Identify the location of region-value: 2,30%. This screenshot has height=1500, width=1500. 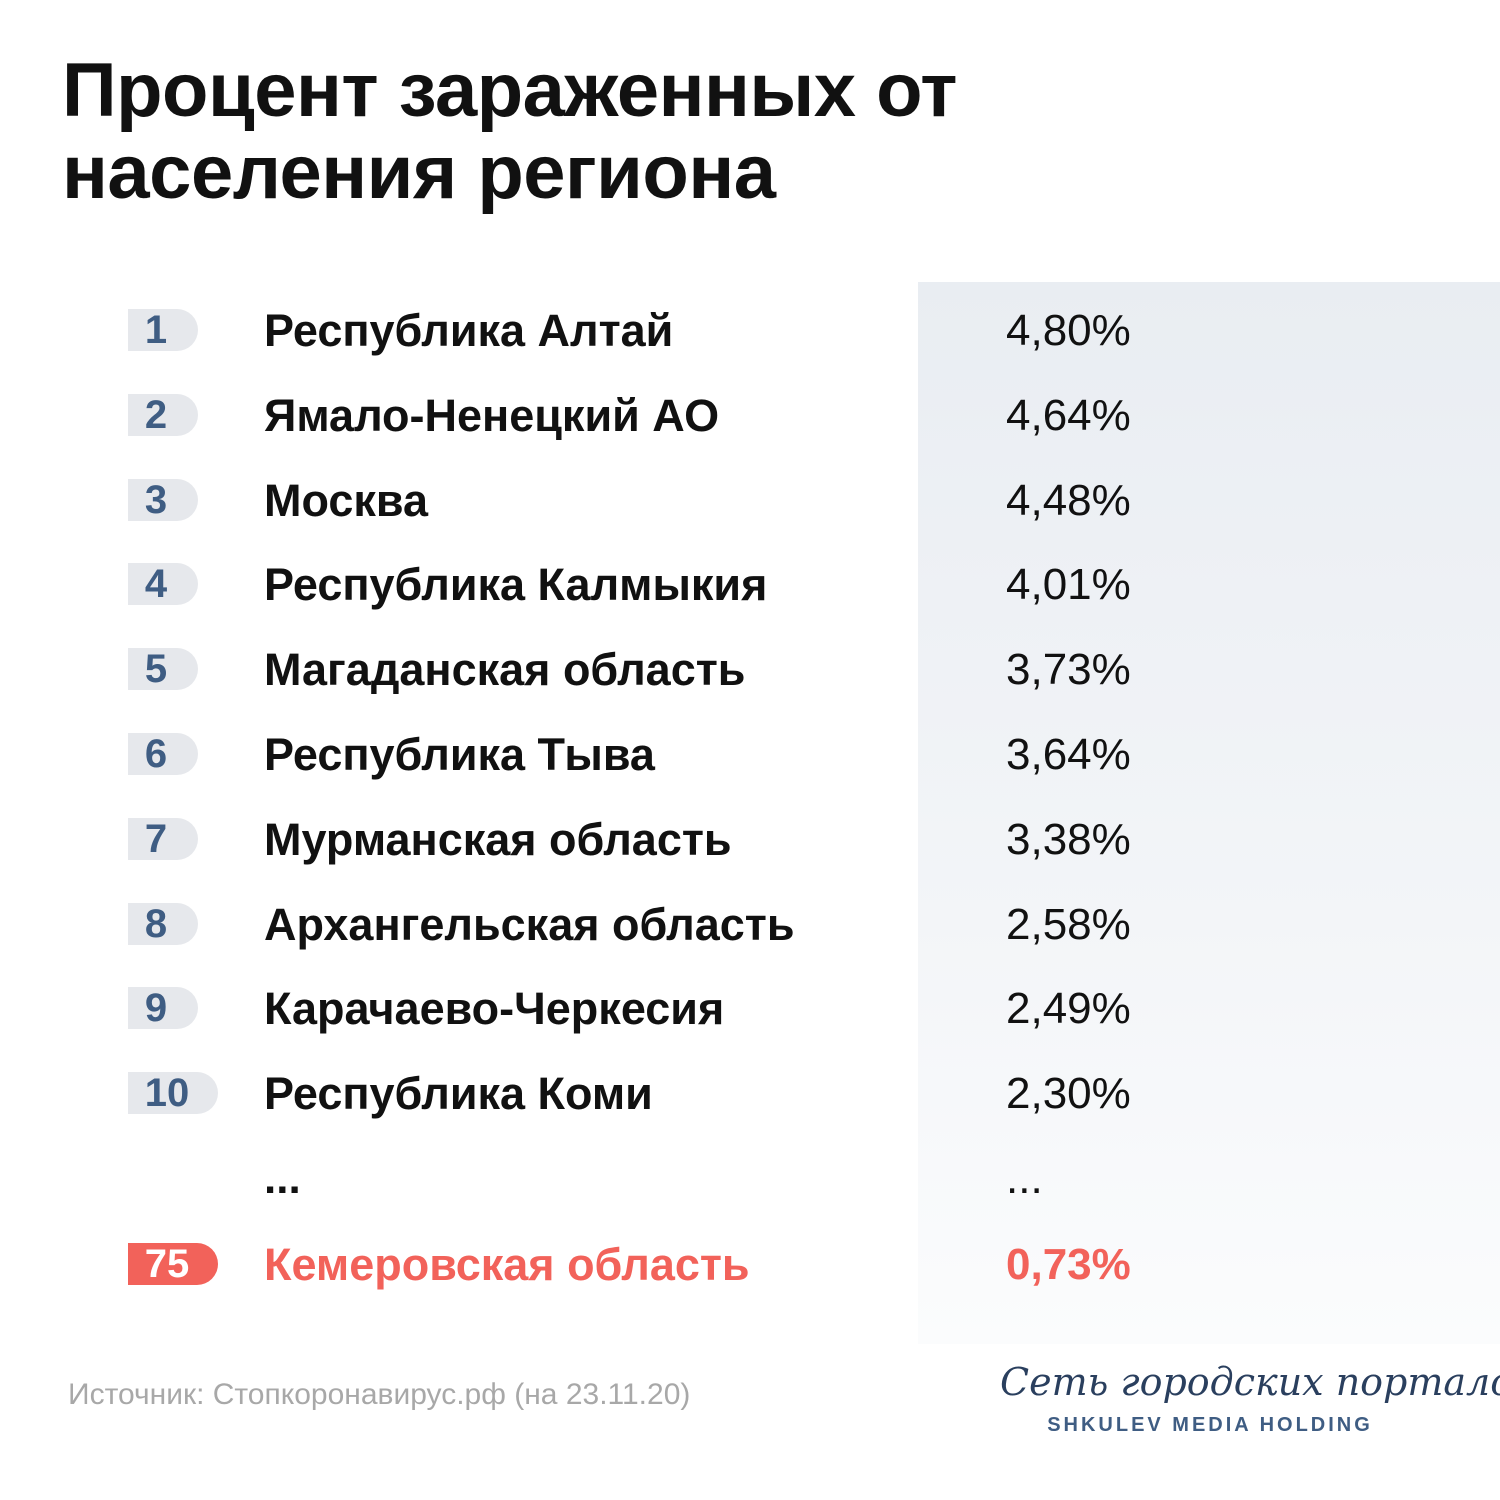
(1068, 1093).